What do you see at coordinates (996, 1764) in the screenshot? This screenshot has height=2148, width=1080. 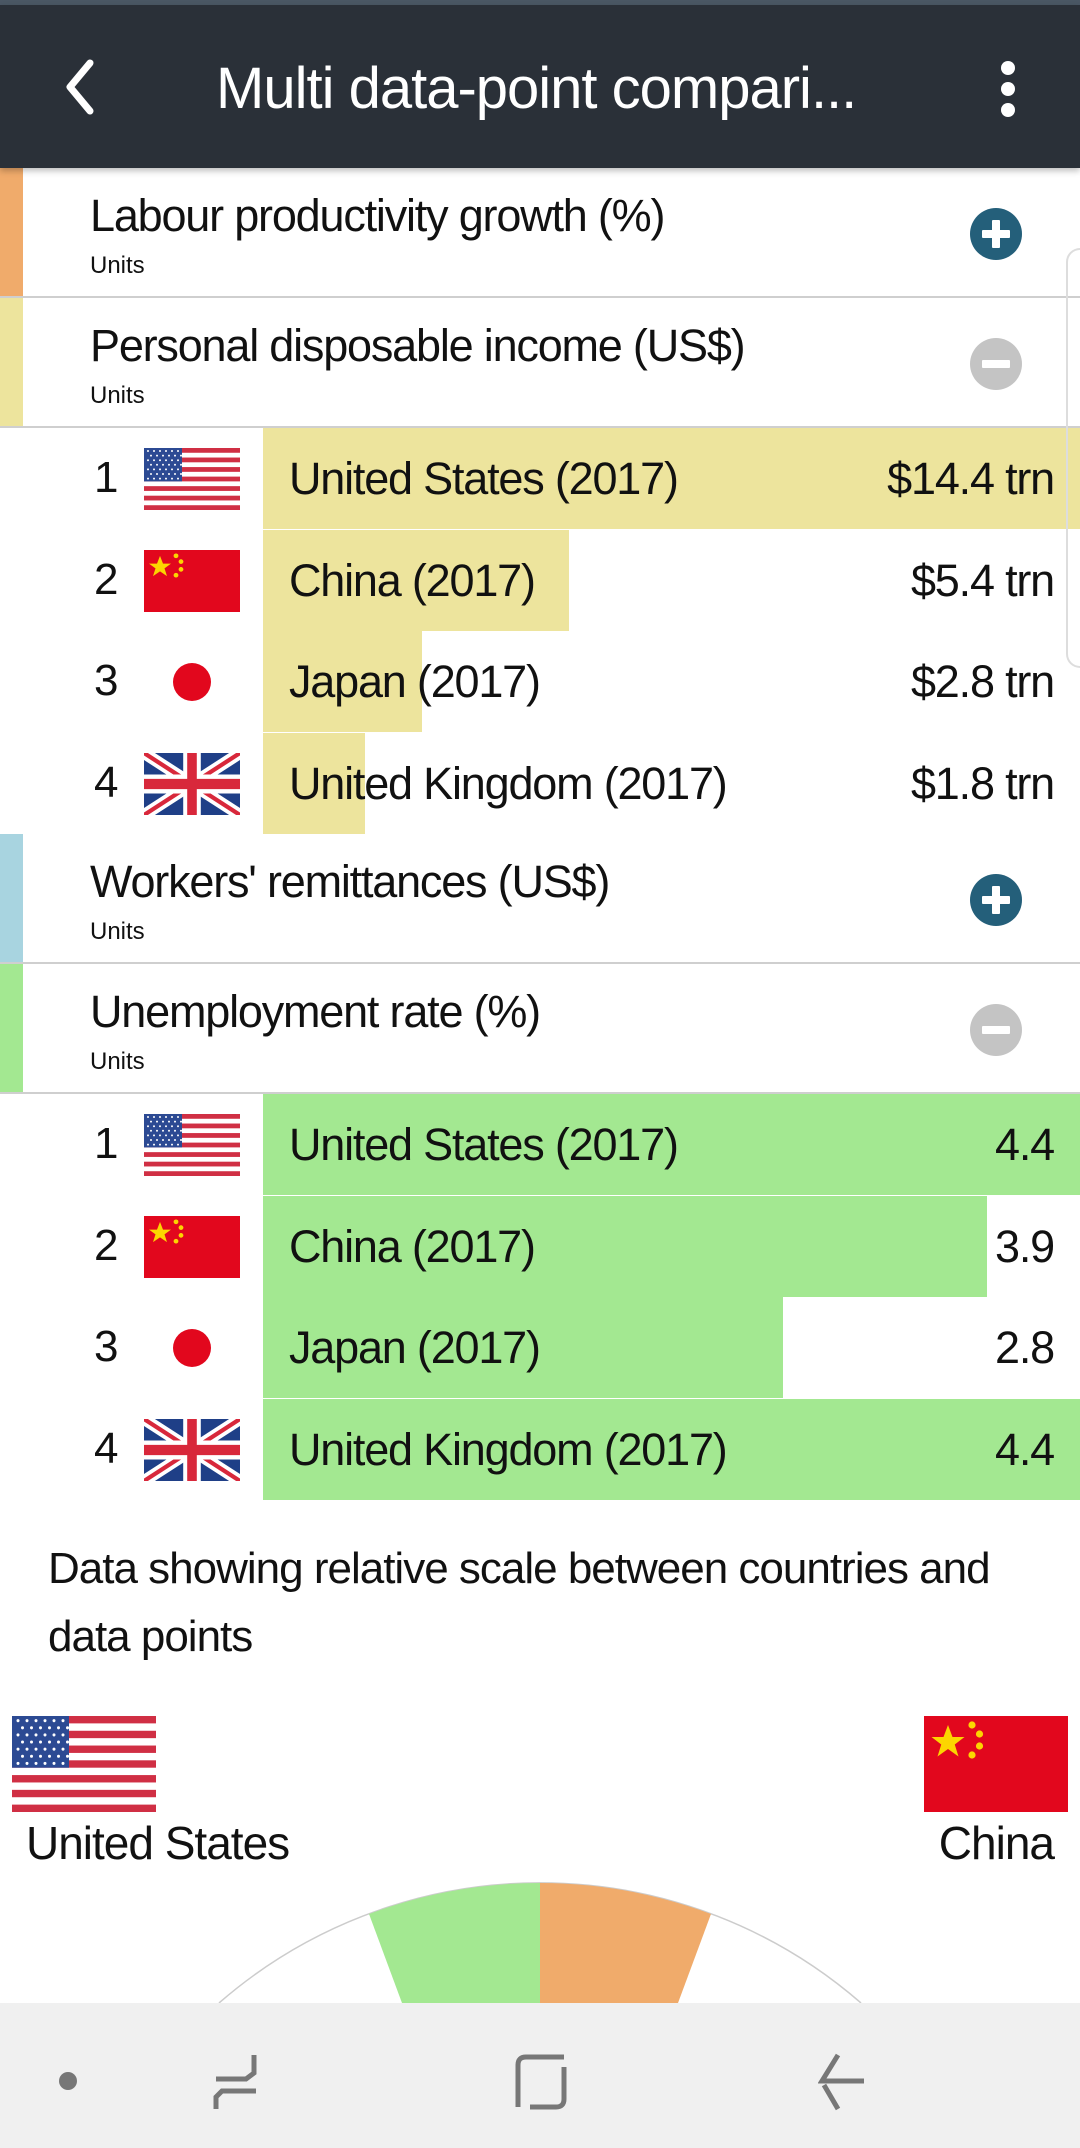 I see `flag-china` at bounding box center [996, 1764].